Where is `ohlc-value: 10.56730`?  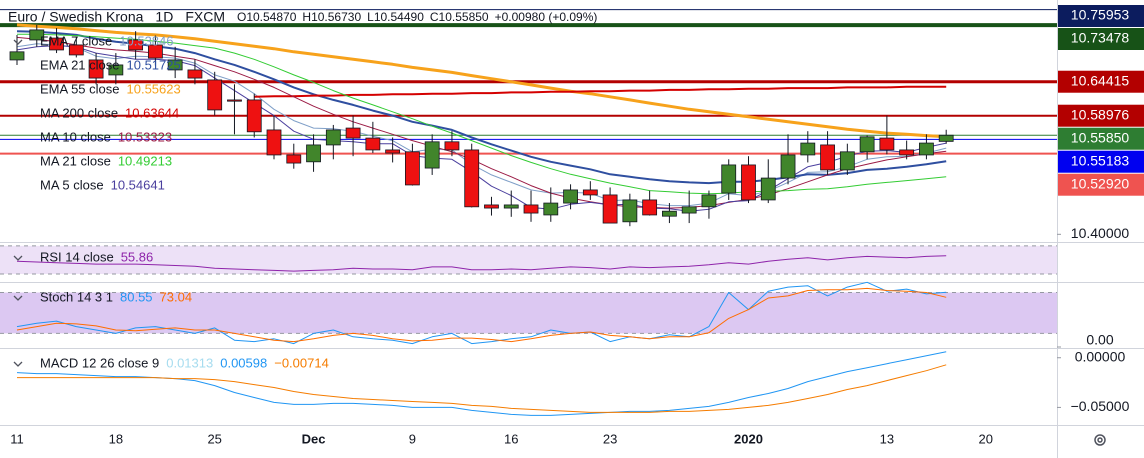 ohlc-value: 10.56730 is located at coordinates (336, 17).